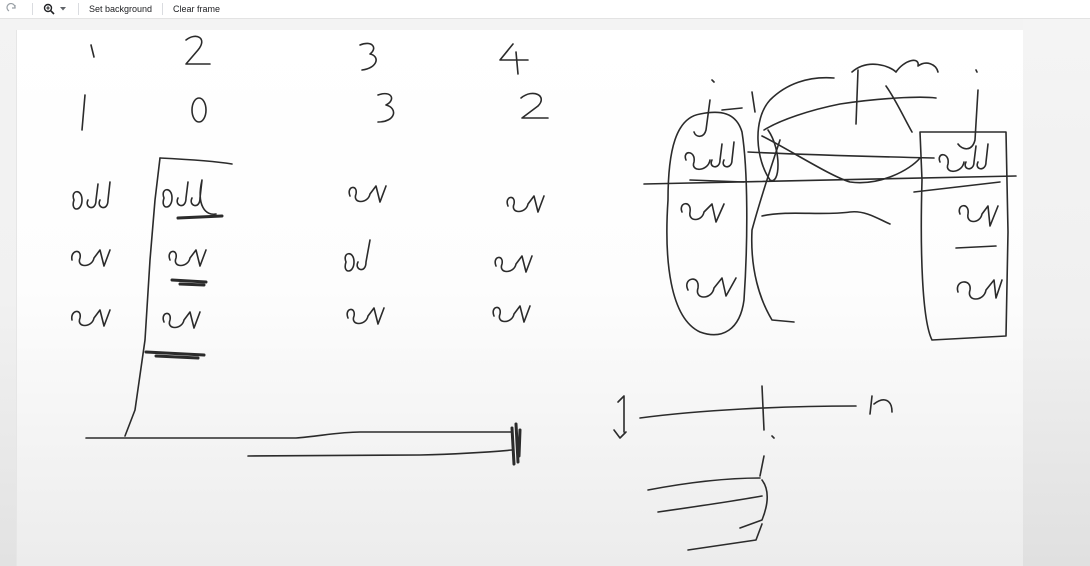 The image size is (1090, 566). Describe the element at coordinates (12, 9) in the screenshot. I see `redo-icon` at that location.